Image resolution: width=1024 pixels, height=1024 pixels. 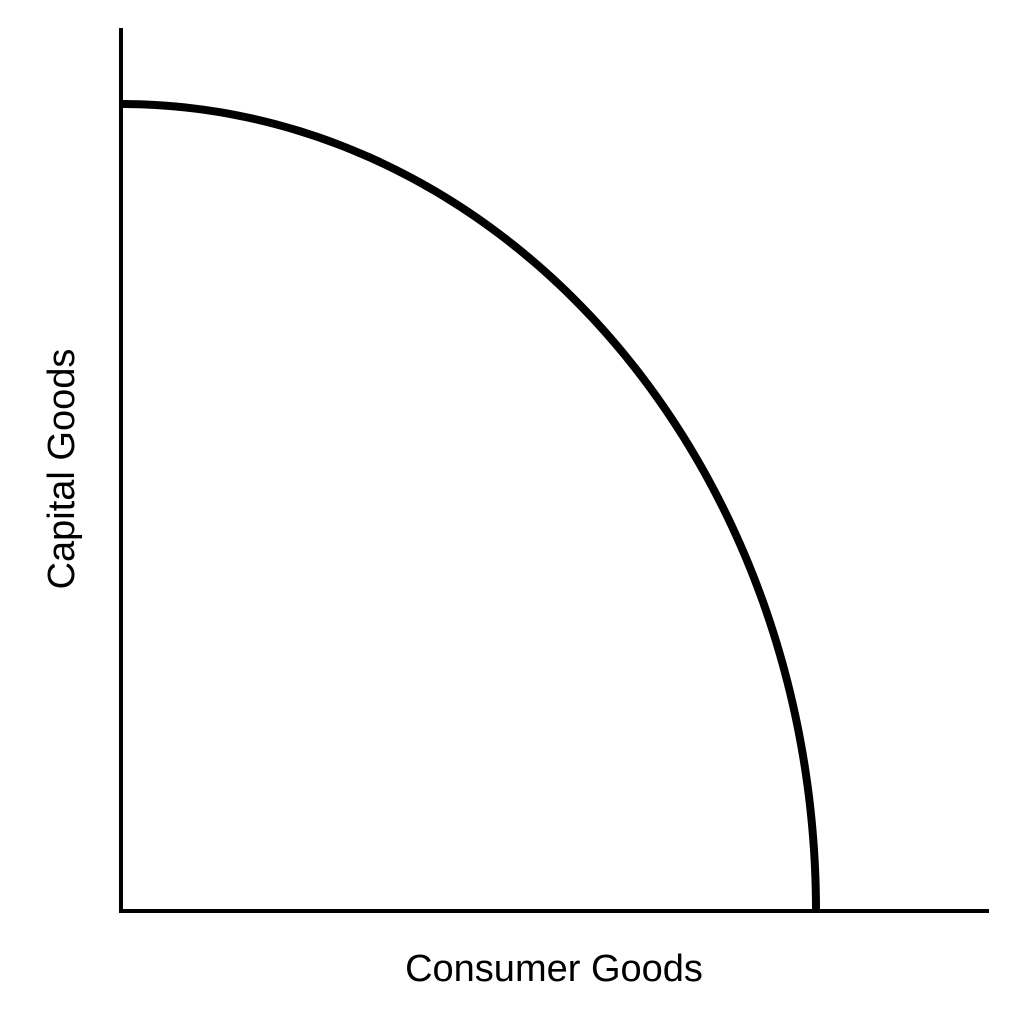 What do you see at coordinates (554, 969) in the screenshot?
I see `x-axis-label: Consumer Goods` at bounding box center [554, 969].